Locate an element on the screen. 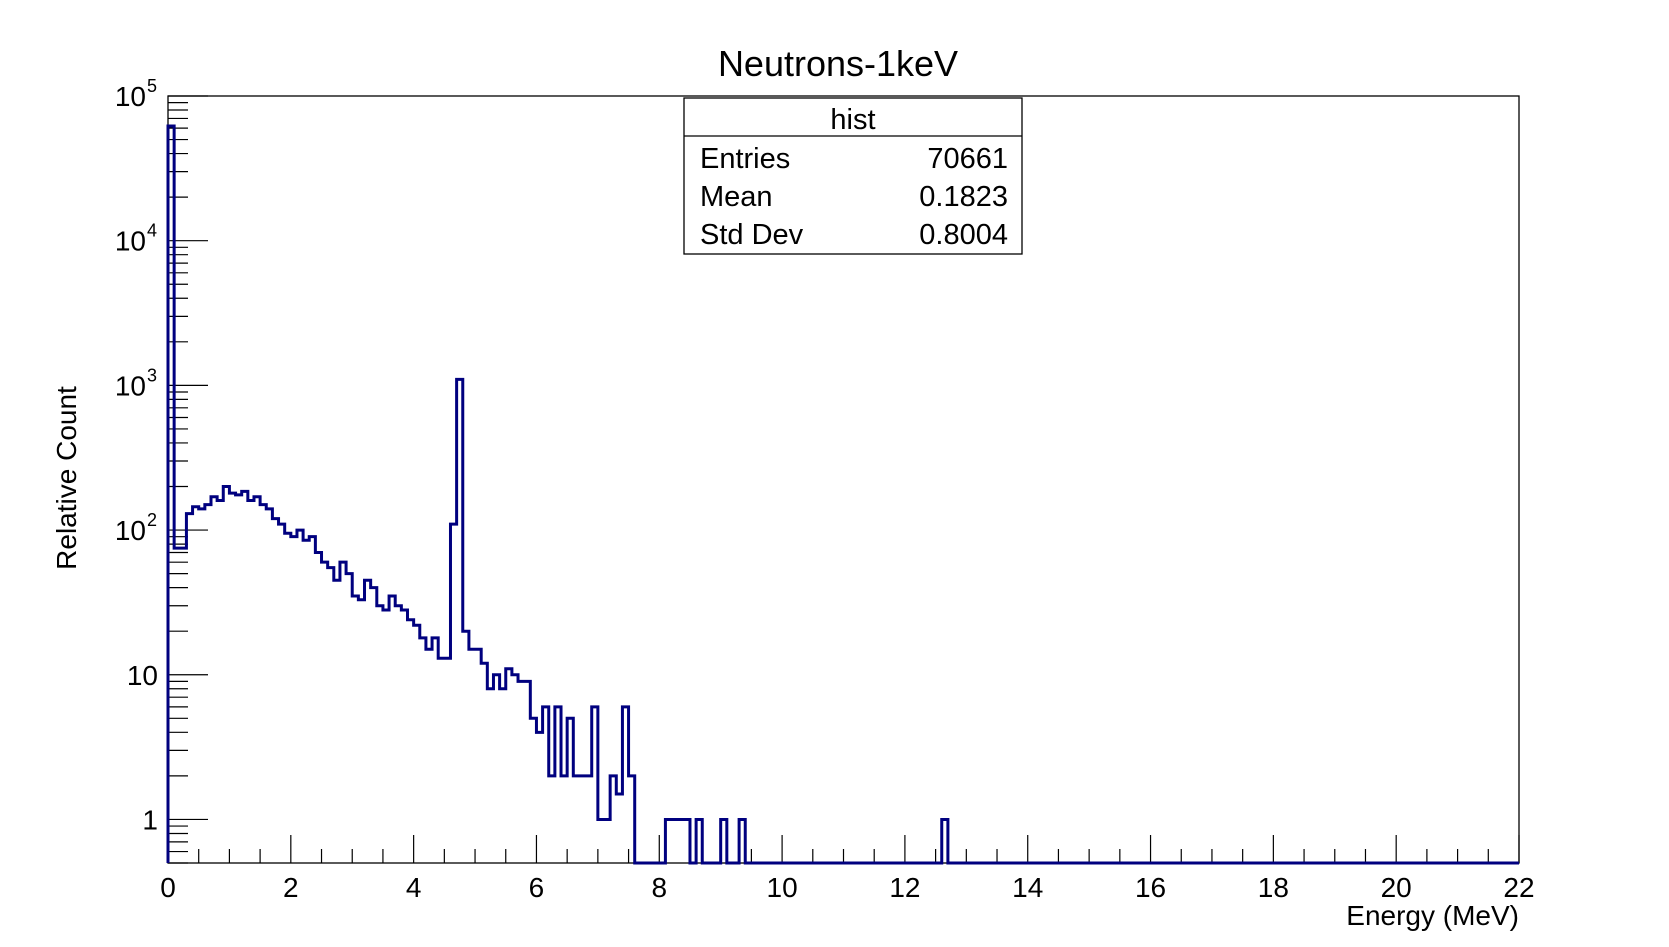  stats-entries-label: Entries is located at coordinates (745, 159).